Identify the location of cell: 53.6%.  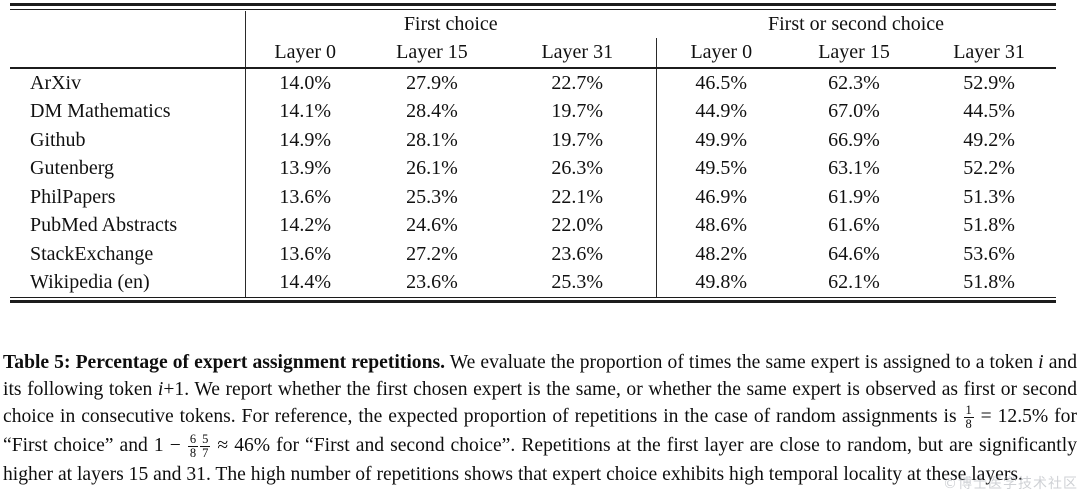
(989, 253).